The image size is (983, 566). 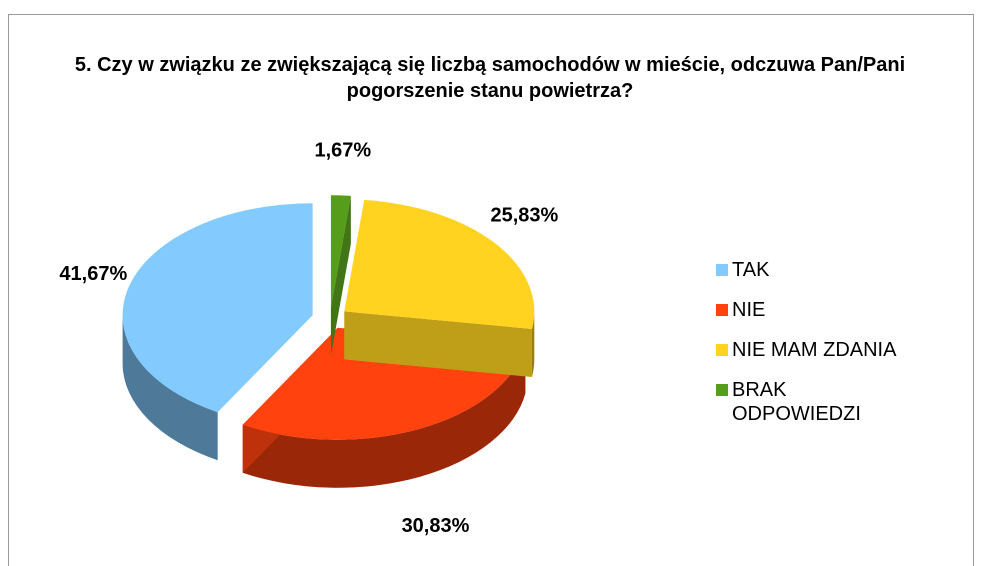 I want to click on legend-item: TAK, so click(x=816, y=270).